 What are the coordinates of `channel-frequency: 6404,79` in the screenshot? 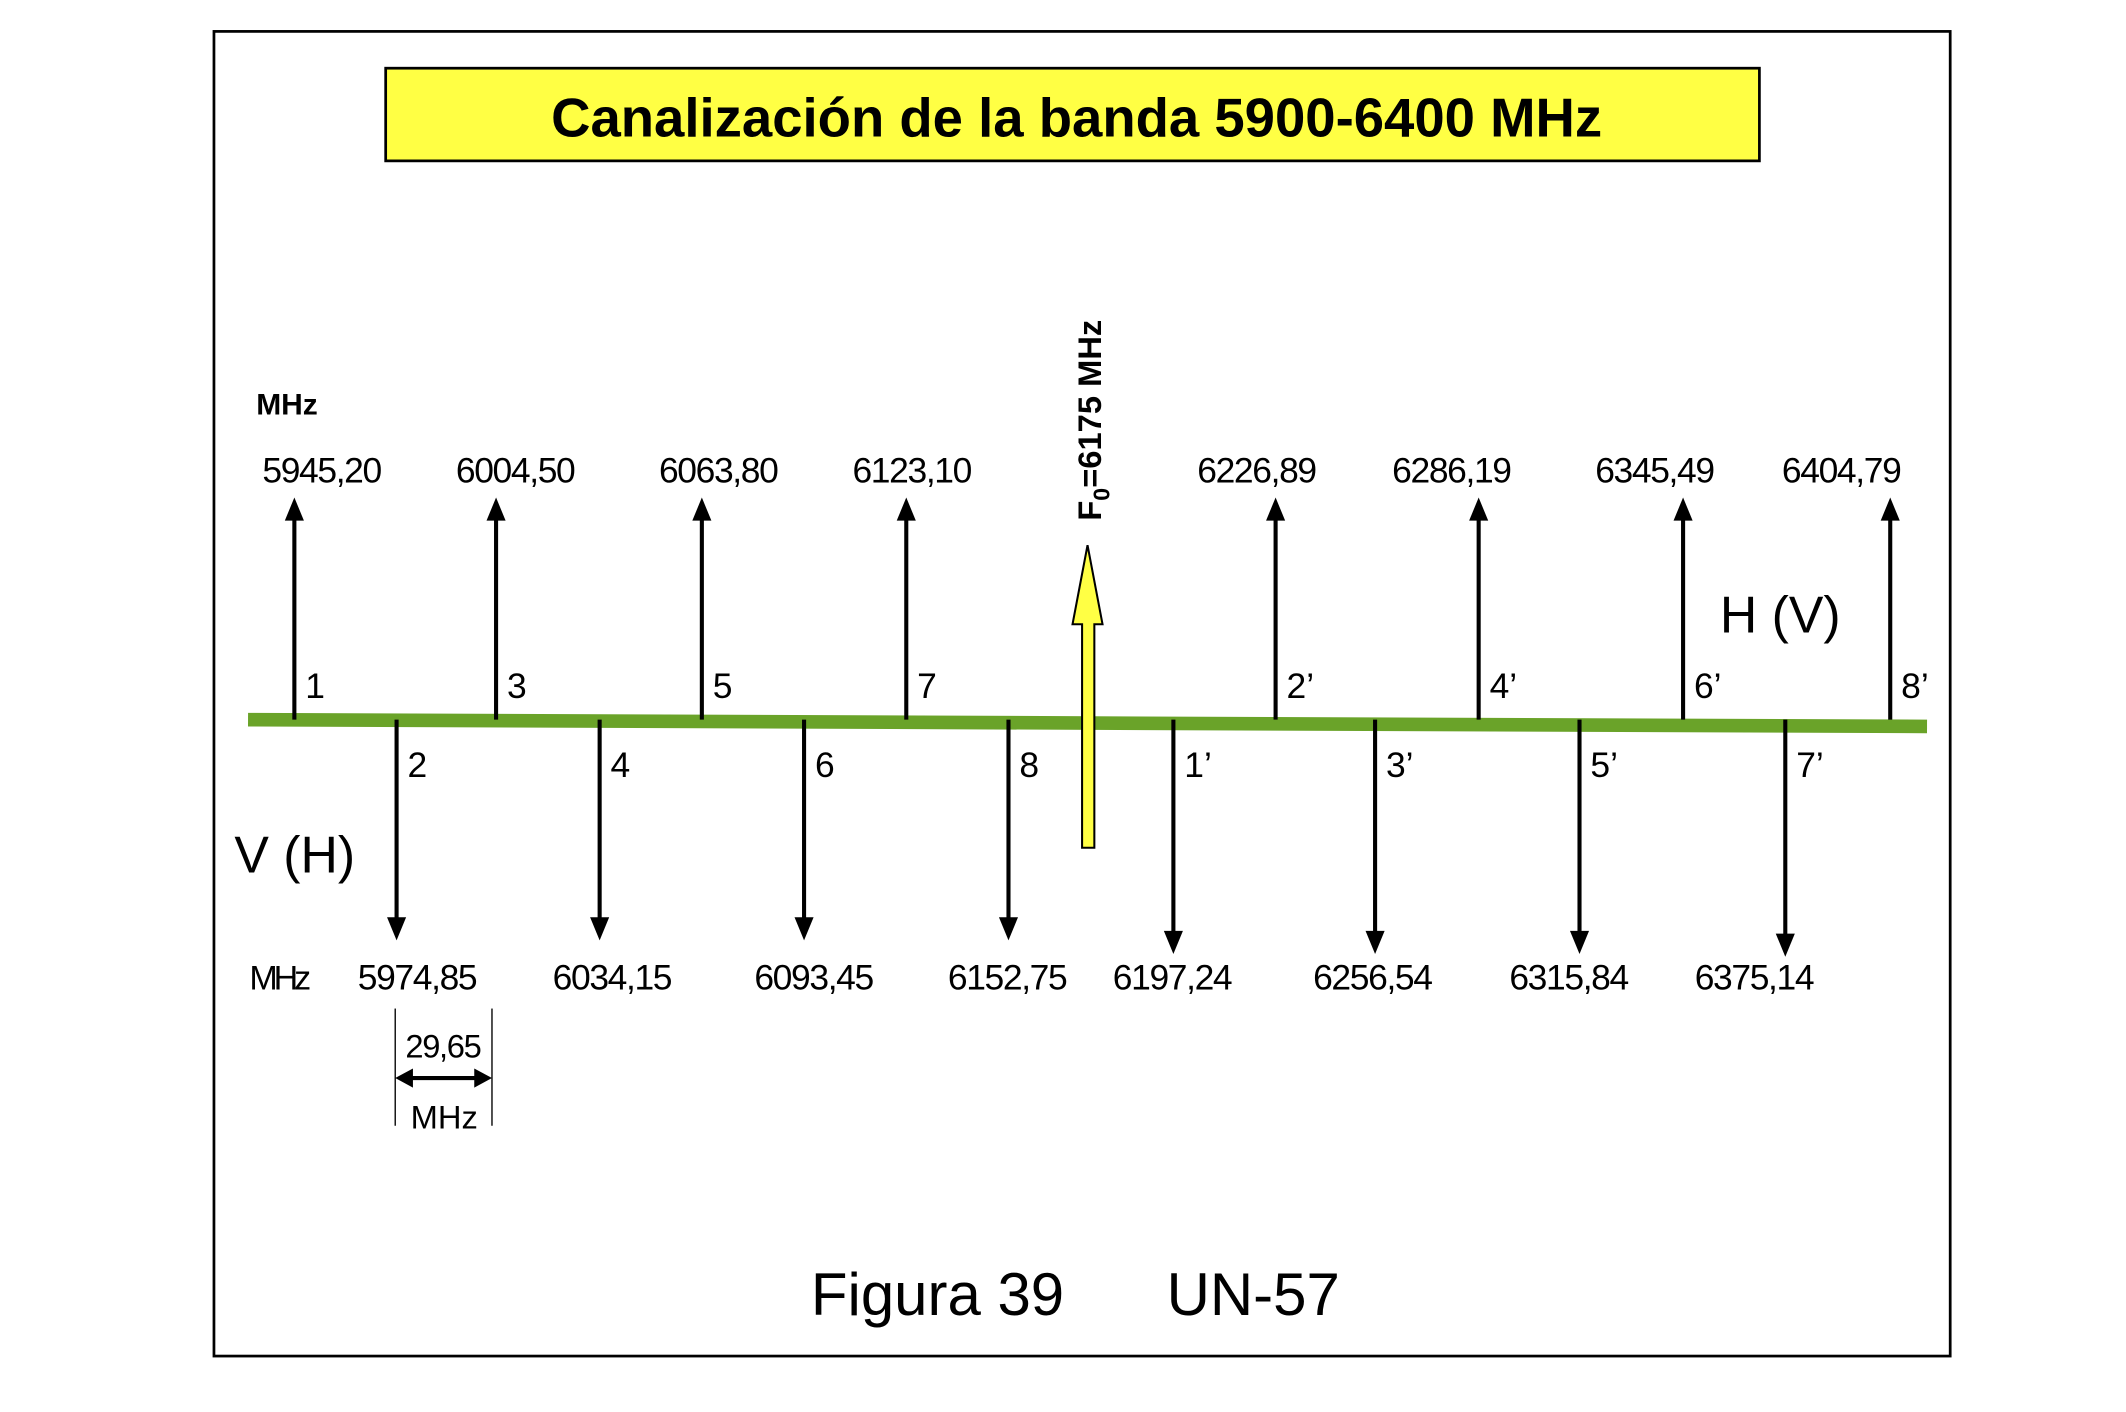 It's located at (1841, 470).